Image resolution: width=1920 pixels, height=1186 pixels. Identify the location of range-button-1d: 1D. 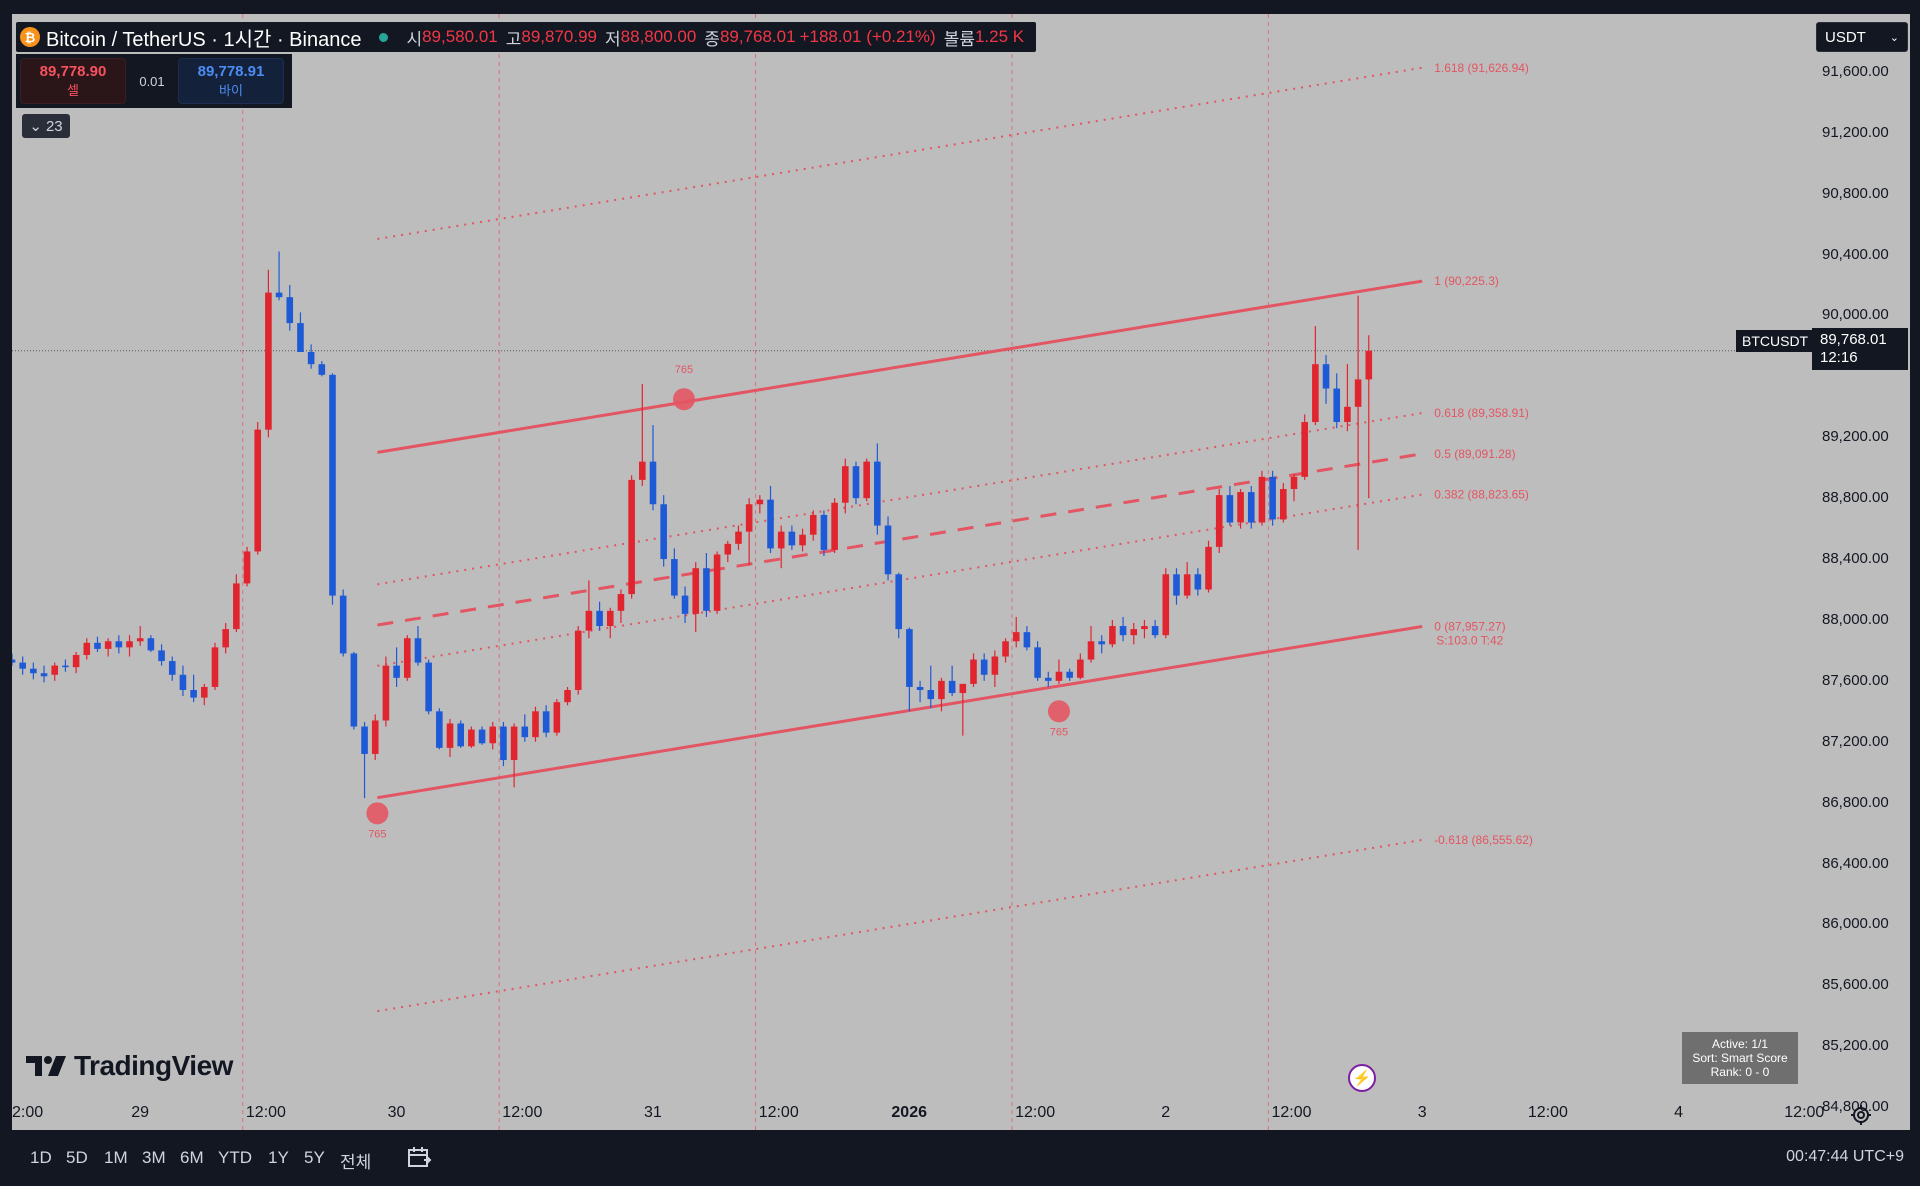
(41, 1157).